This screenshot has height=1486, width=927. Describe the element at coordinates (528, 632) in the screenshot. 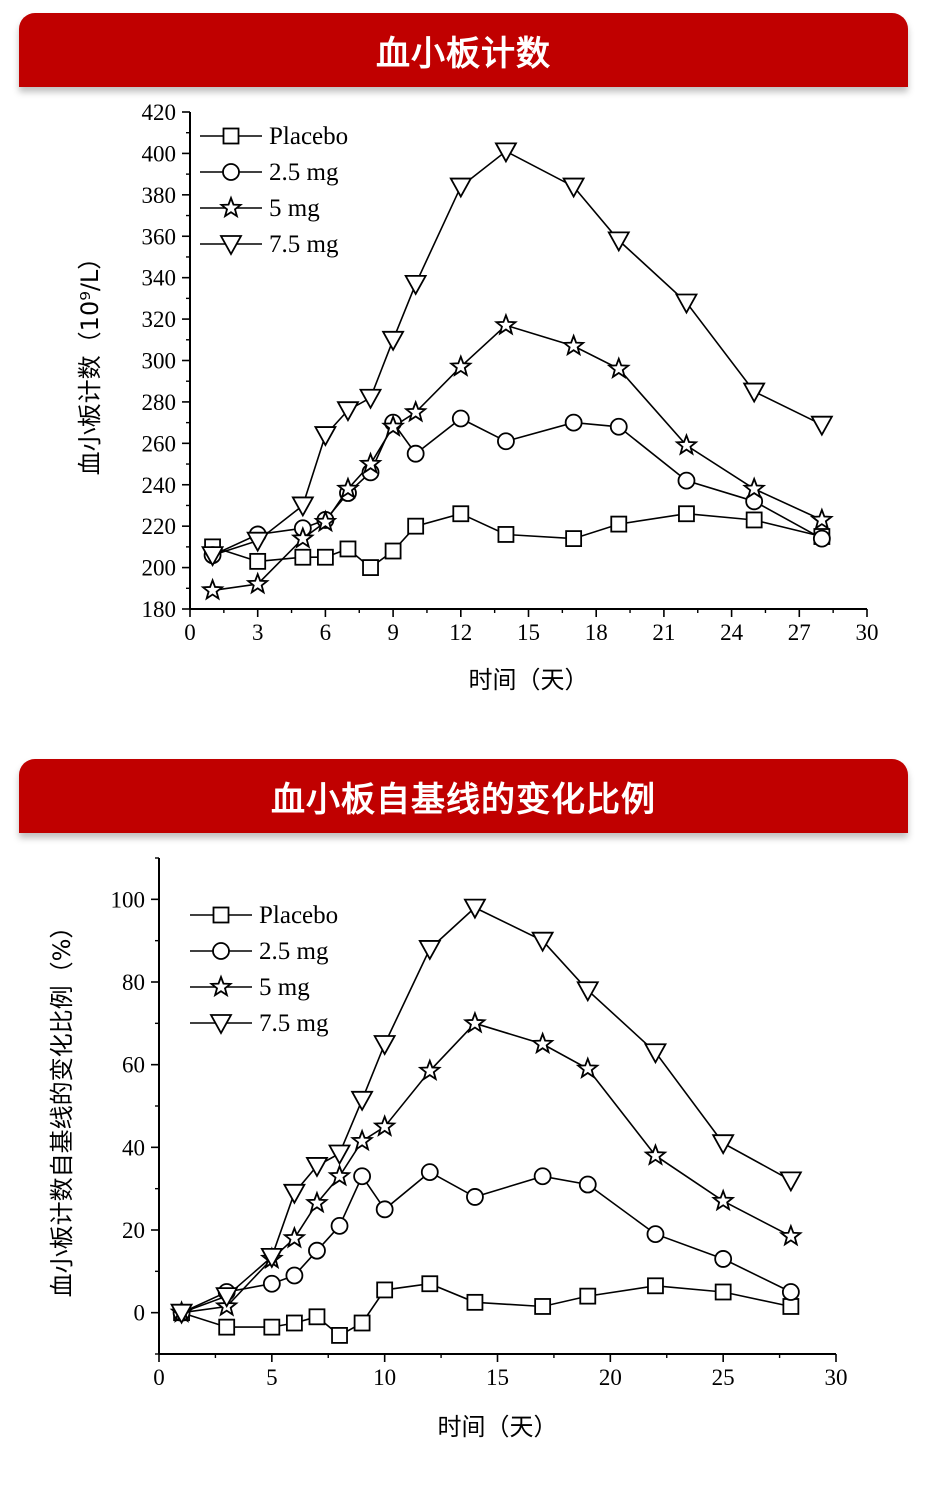

I see `chart1-x-tick-label: 15` at that location.